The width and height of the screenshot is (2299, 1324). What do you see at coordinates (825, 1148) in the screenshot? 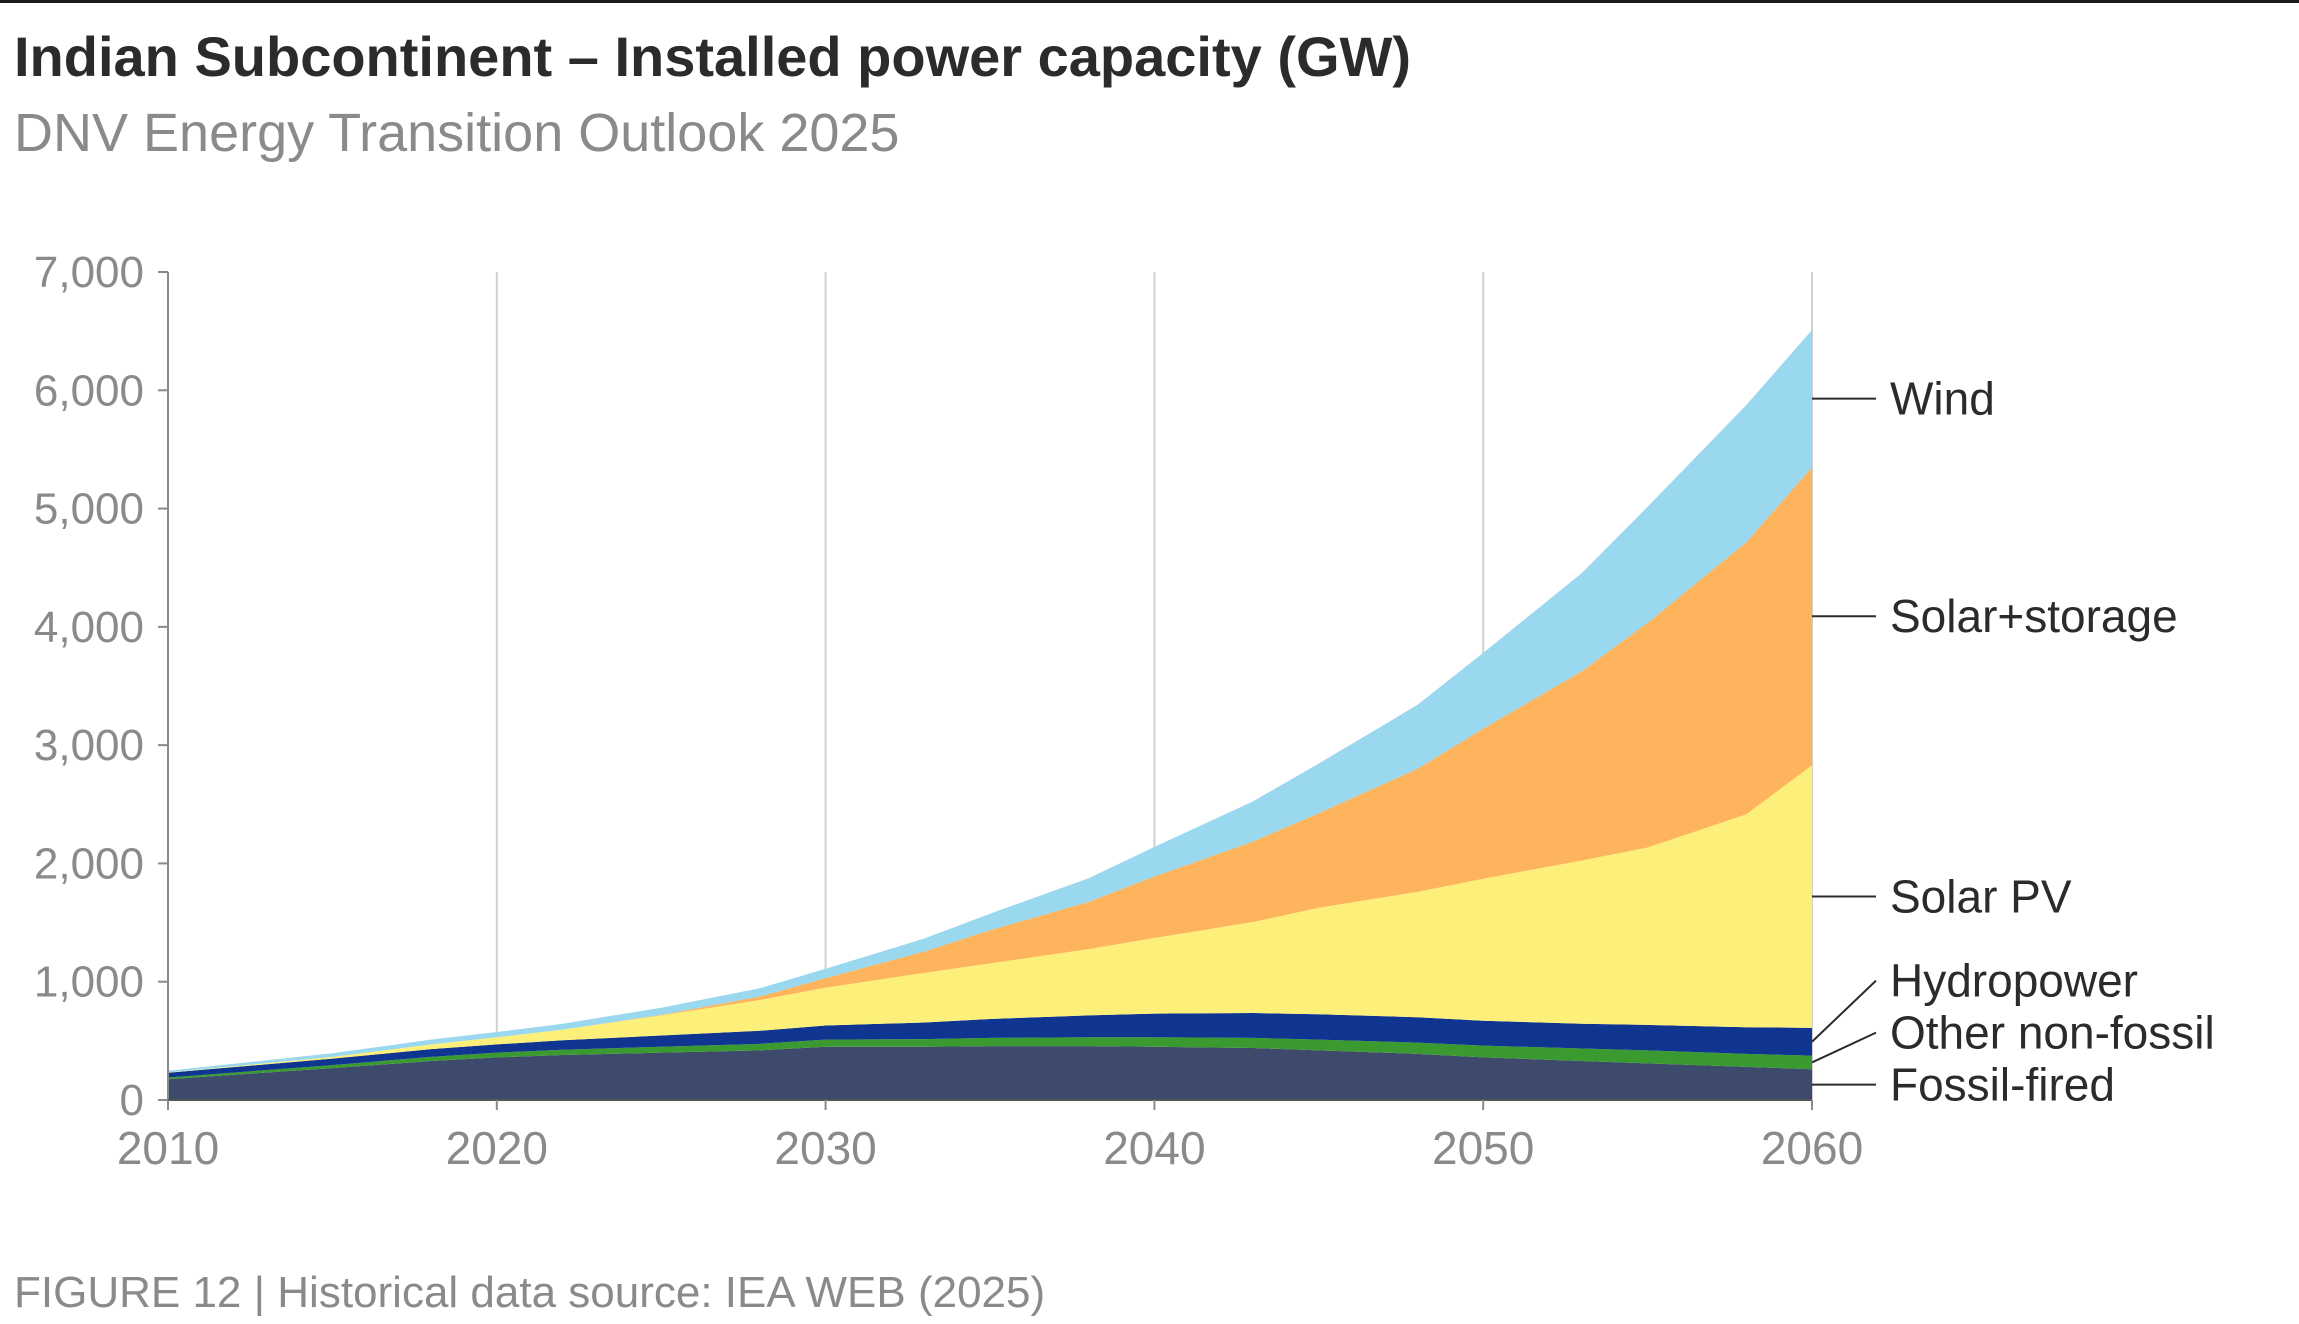
I see `x-tick-label: 2030` at bounding box center [825, 1148].